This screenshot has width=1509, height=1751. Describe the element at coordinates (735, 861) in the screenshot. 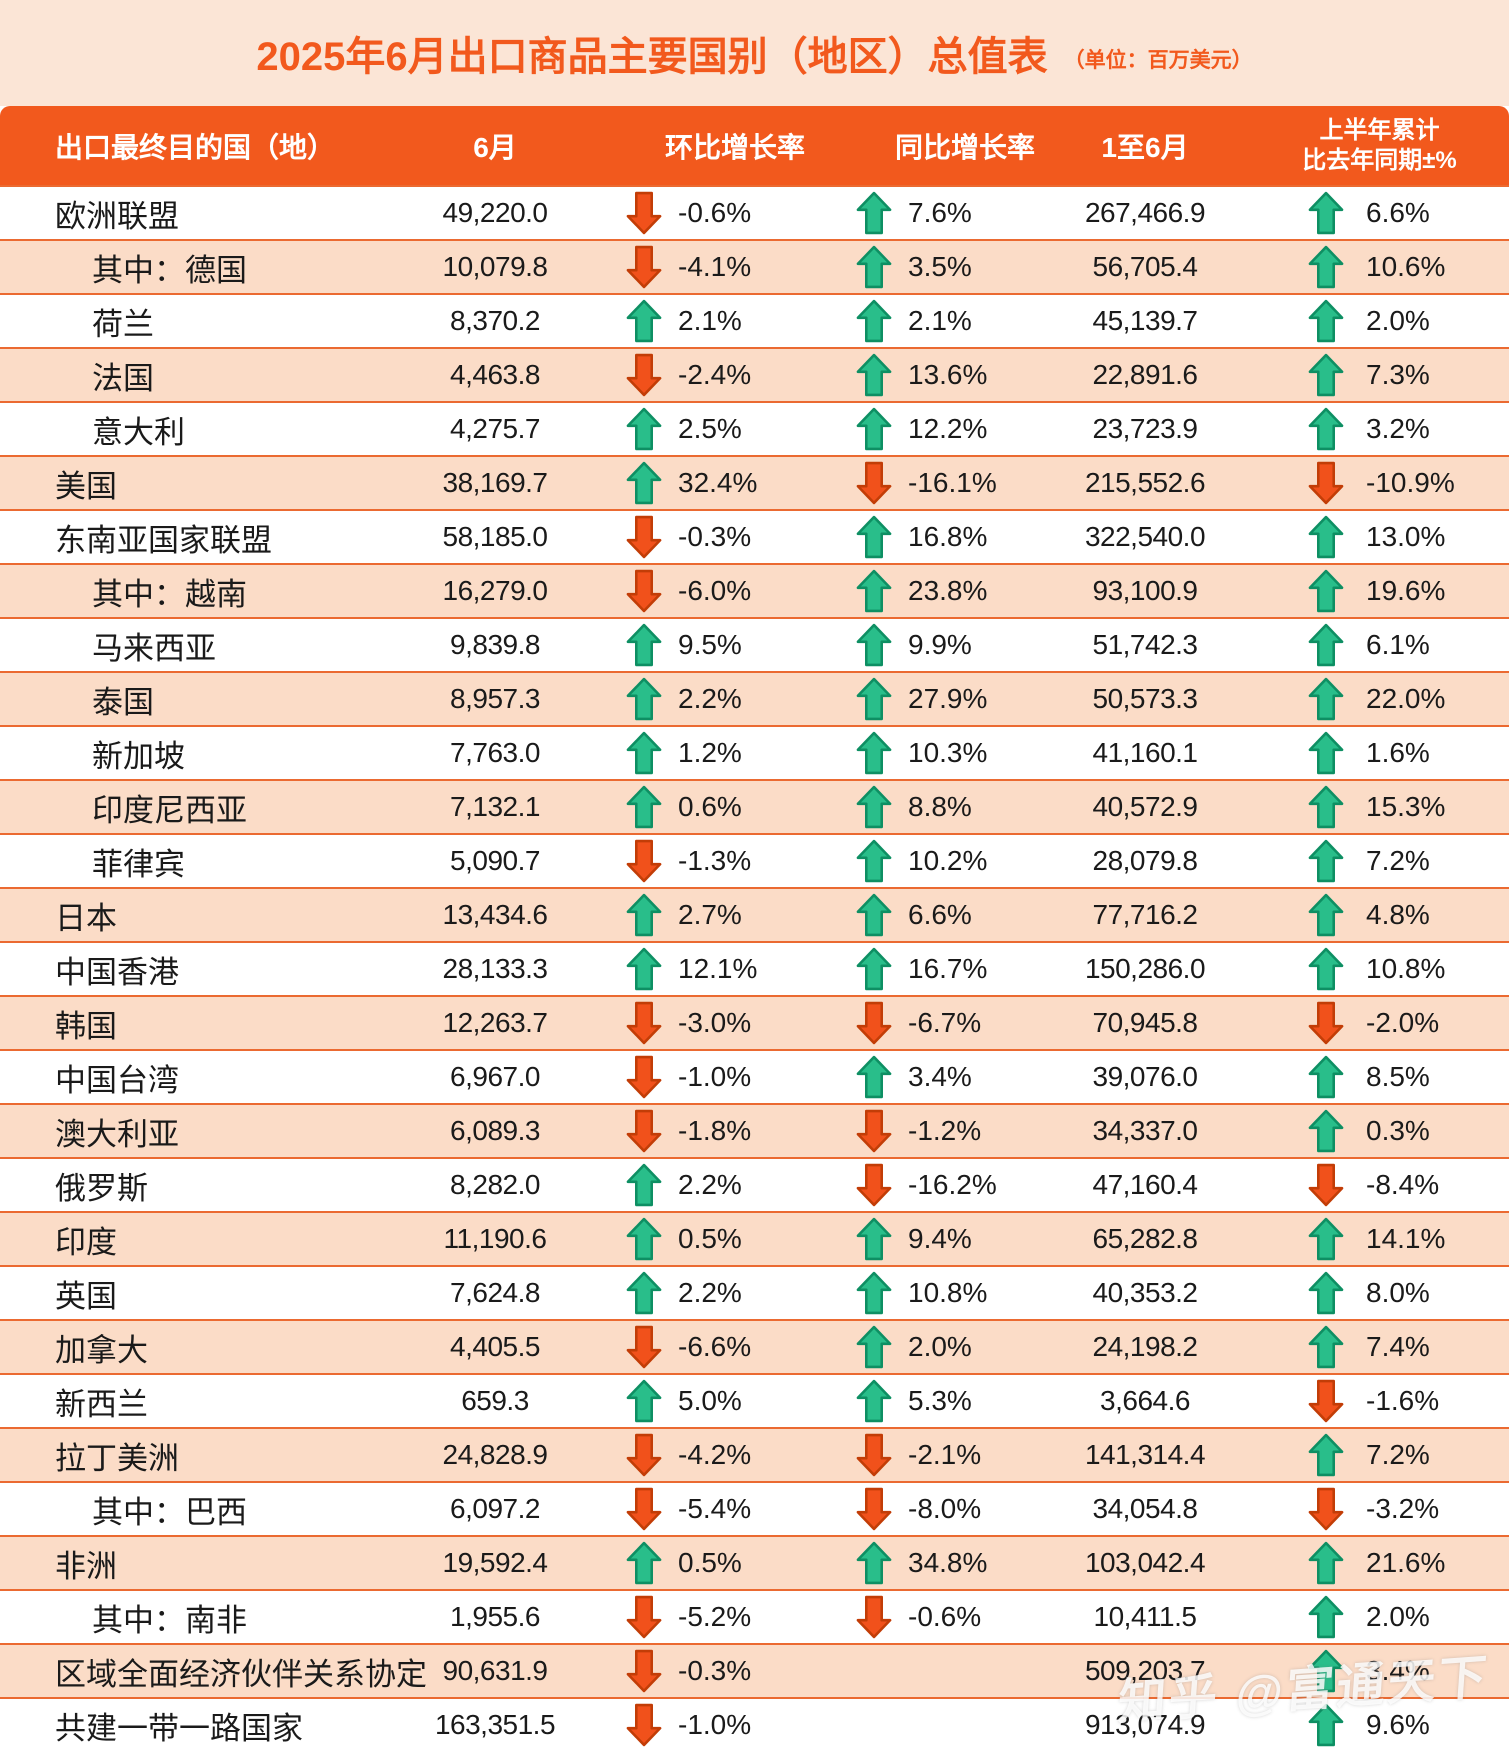

I see `mom-growth-cell: -1.3%` at that location.